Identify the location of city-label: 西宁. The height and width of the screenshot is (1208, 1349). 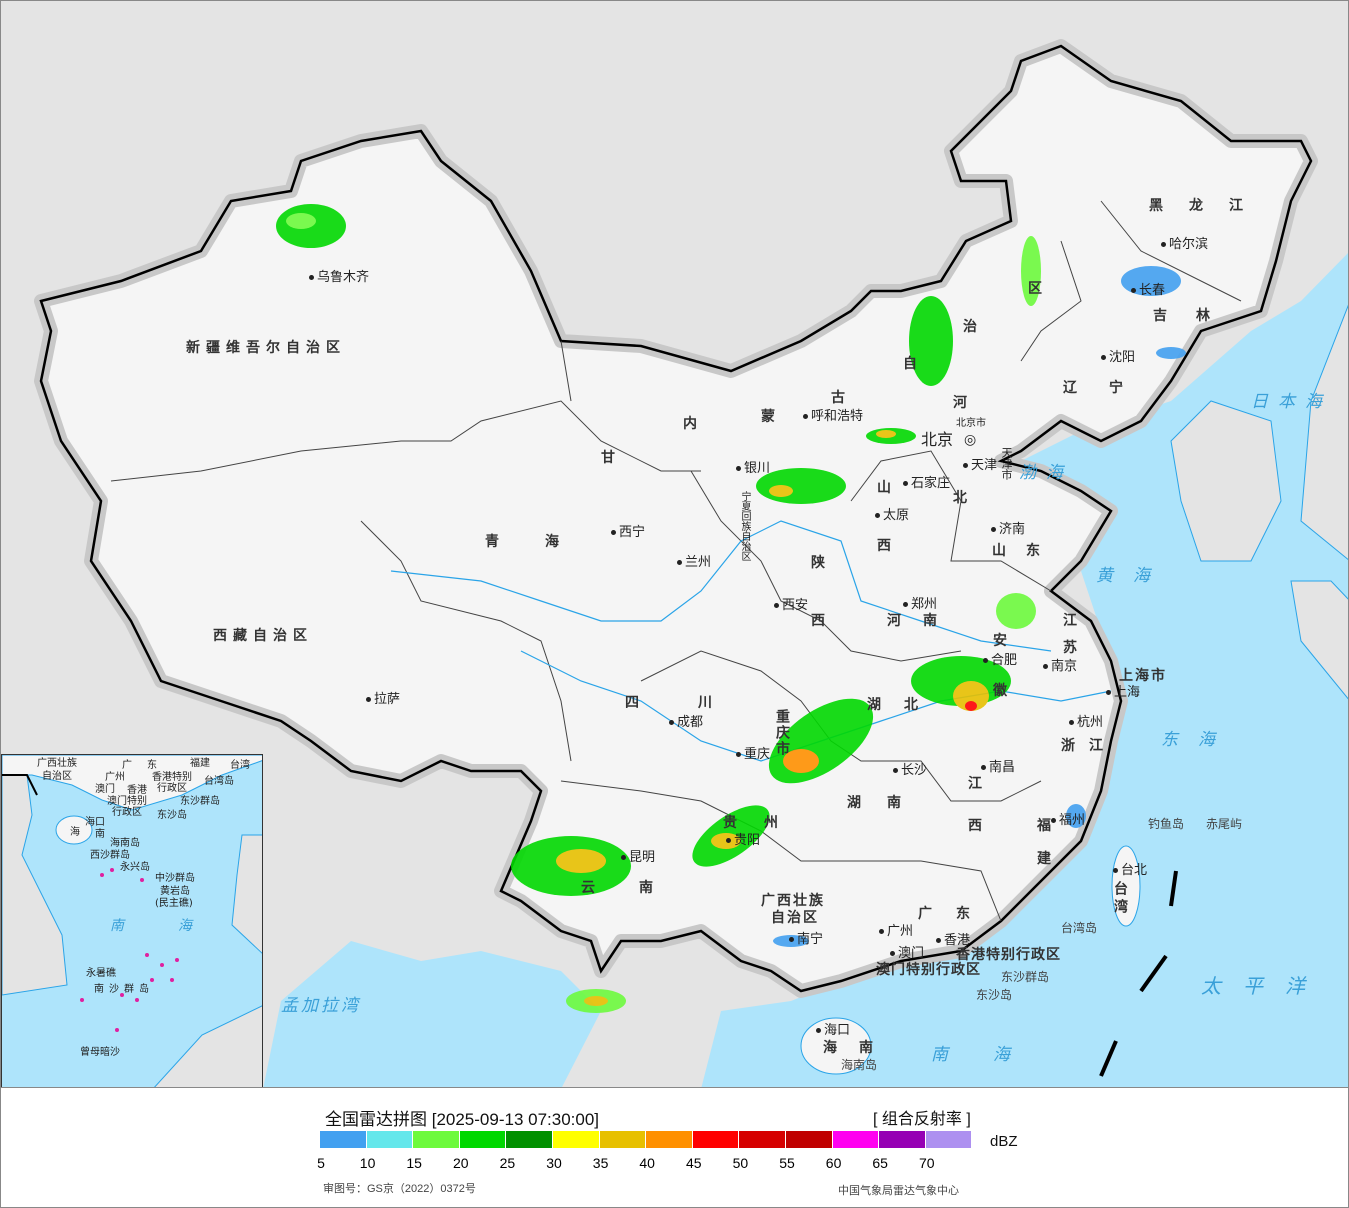
(628, 532).